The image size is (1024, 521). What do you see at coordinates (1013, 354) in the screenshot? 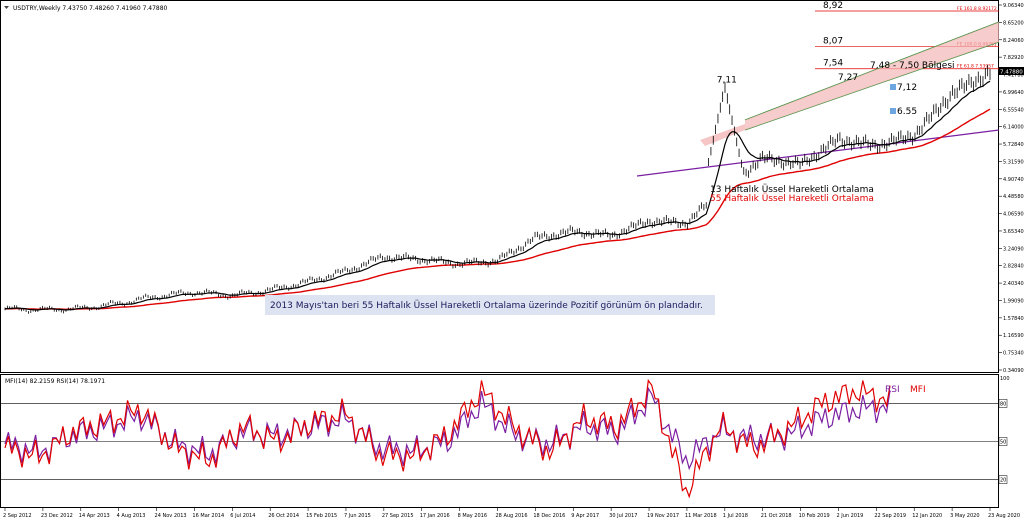
I see `price-tick-label: 0.75340` at bounding box center [1013, 354].